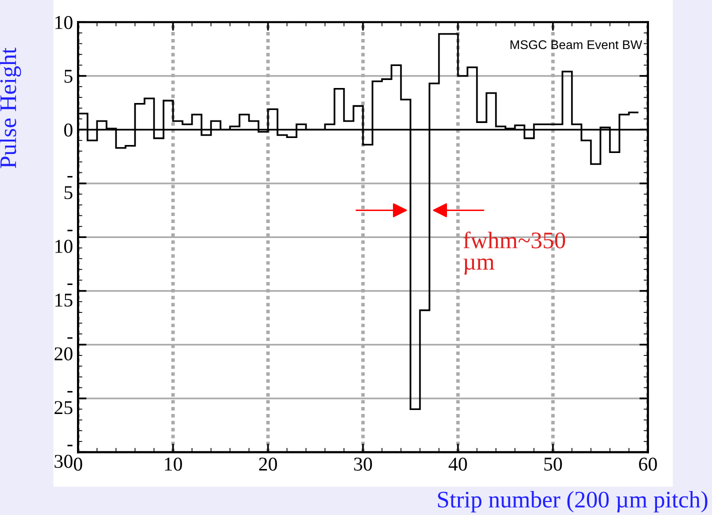 This screenshot has width=712, height=515. Describe the element at coordinates (63, 23) in the screenshot. I see `y-tick-label: 10` at that location.